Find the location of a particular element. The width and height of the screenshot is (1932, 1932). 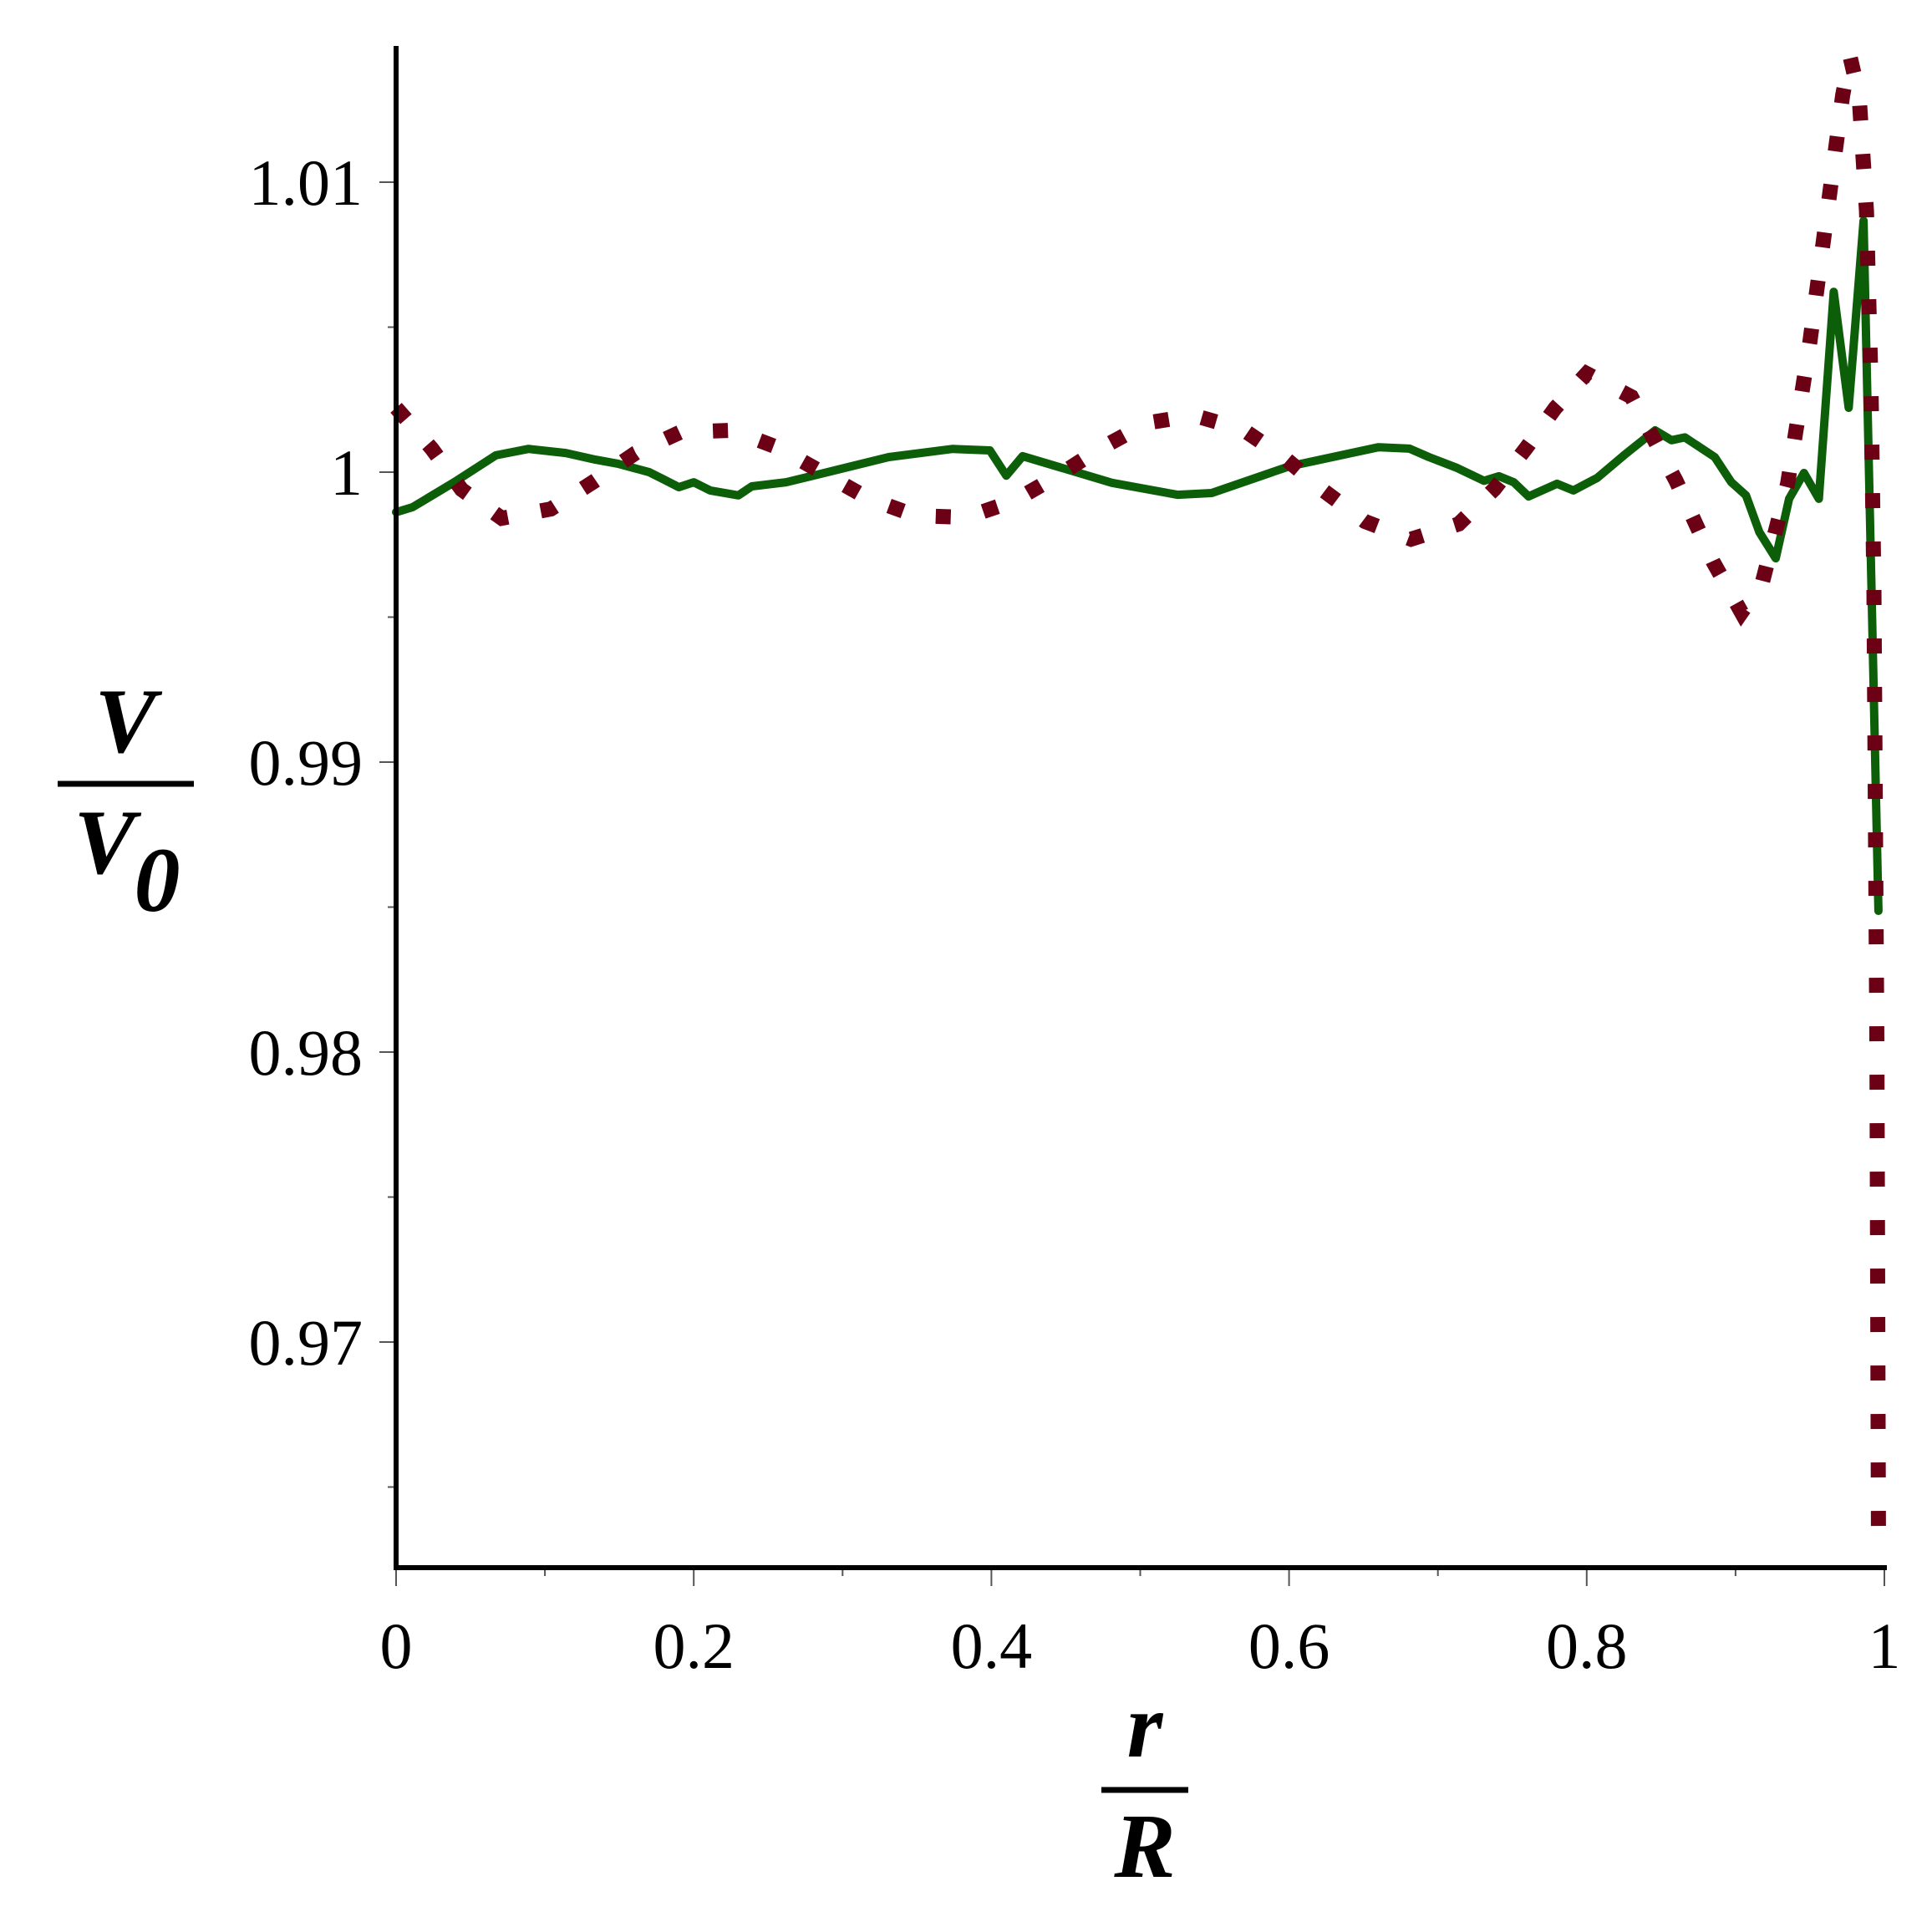

x-tick-label: 0.8 is located at coordinates (1587, 1645).